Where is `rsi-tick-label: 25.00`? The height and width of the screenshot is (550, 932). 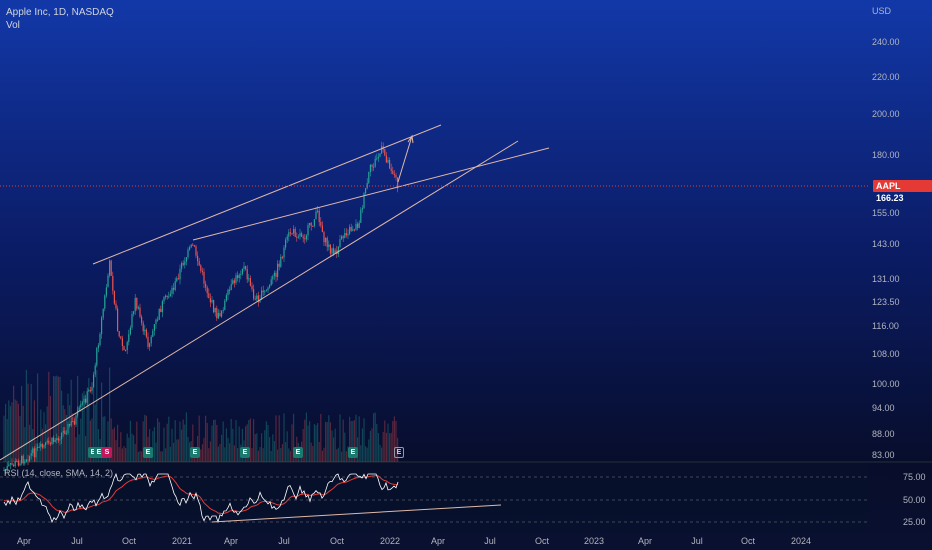
rsi-tick-label: 25.00 is located at coordinates (914, 522).